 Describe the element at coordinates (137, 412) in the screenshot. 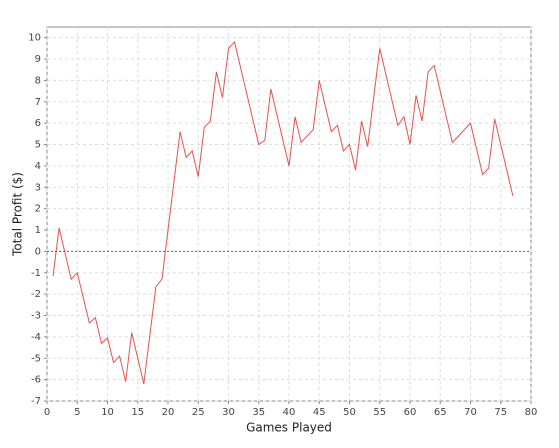

I see `x-tick-label: 15` at that location.